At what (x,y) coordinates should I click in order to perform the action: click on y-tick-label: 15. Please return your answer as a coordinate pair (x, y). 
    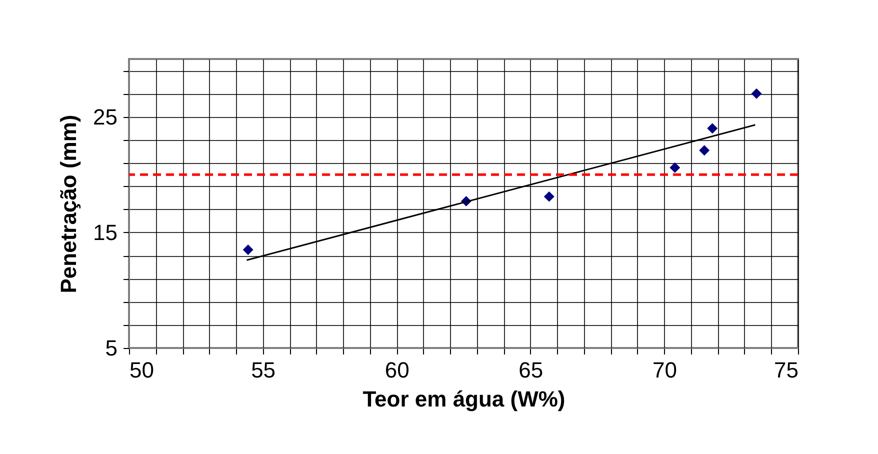
    Looking at the image, I should click on (105, 232).